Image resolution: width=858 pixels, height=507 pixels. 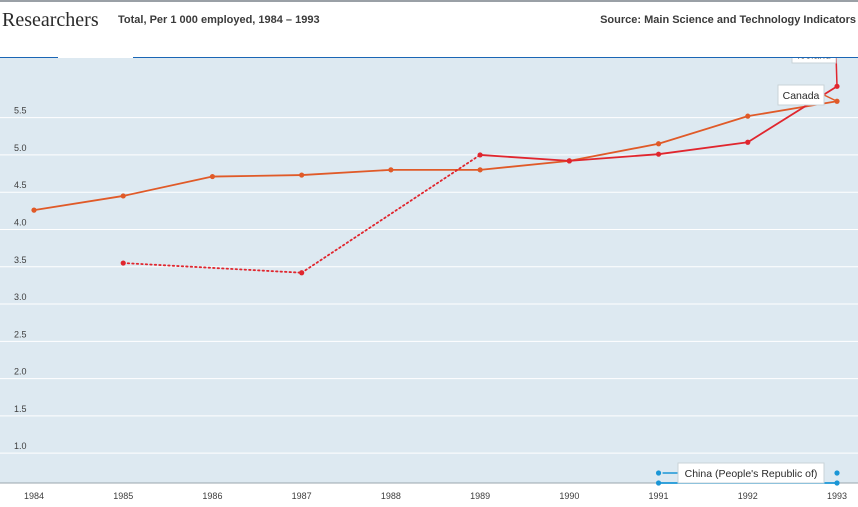 What do you see at coordinates (20, 446) in the screenshot?
I see `y-tick-label: 1.0` at bounding box center [20, 446].